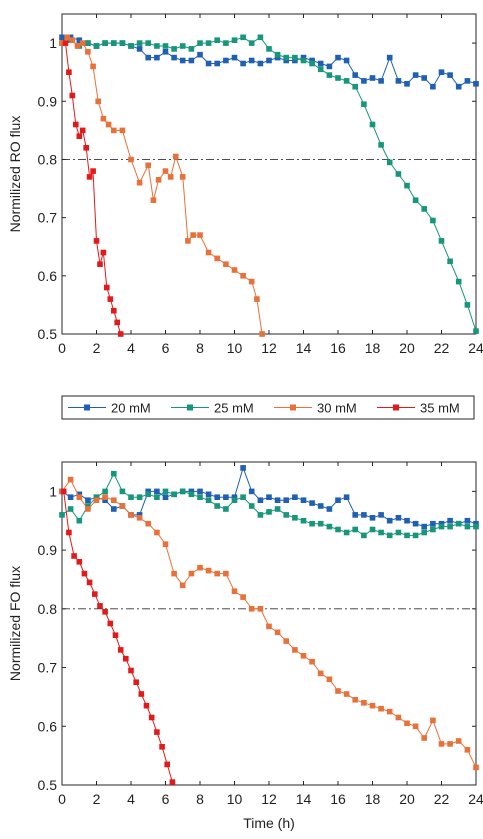  I want to click on legend-box, so click(268, 407).